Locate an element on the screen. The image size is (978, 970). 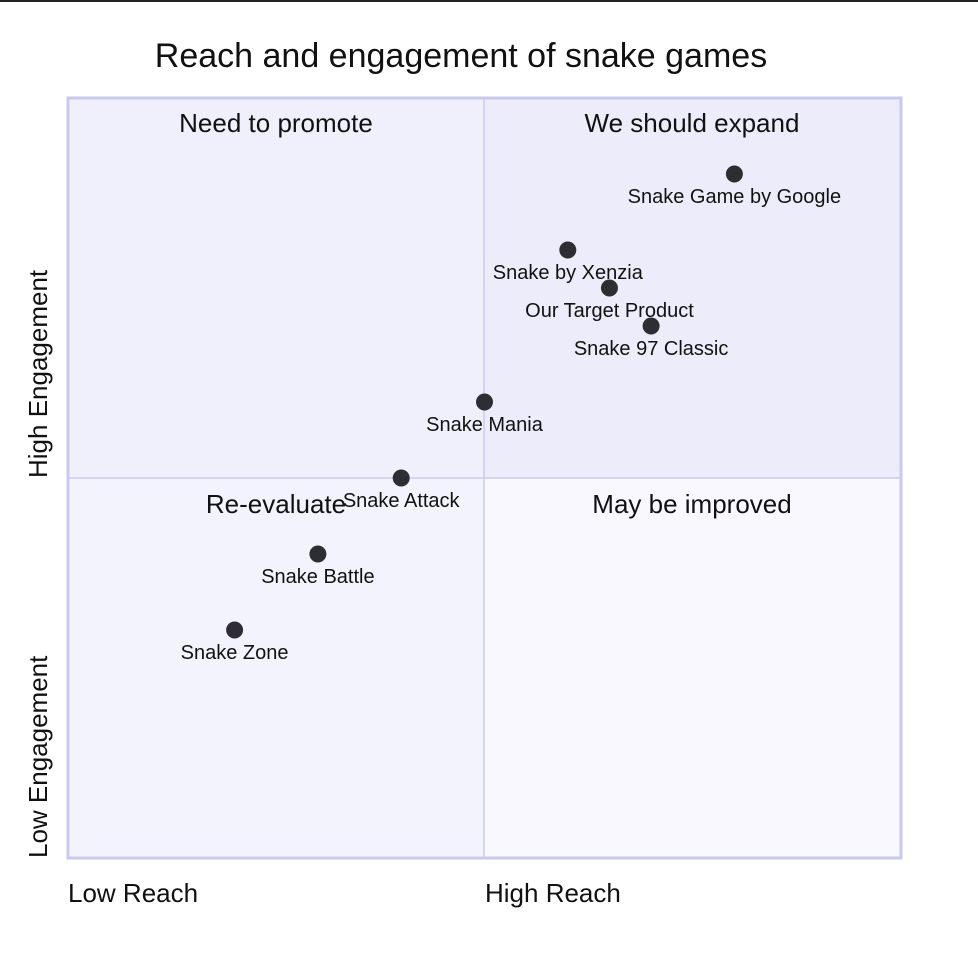
point-label-snake-by-xenzia: Snake by Xenzia is located at coordinates (568, 273).